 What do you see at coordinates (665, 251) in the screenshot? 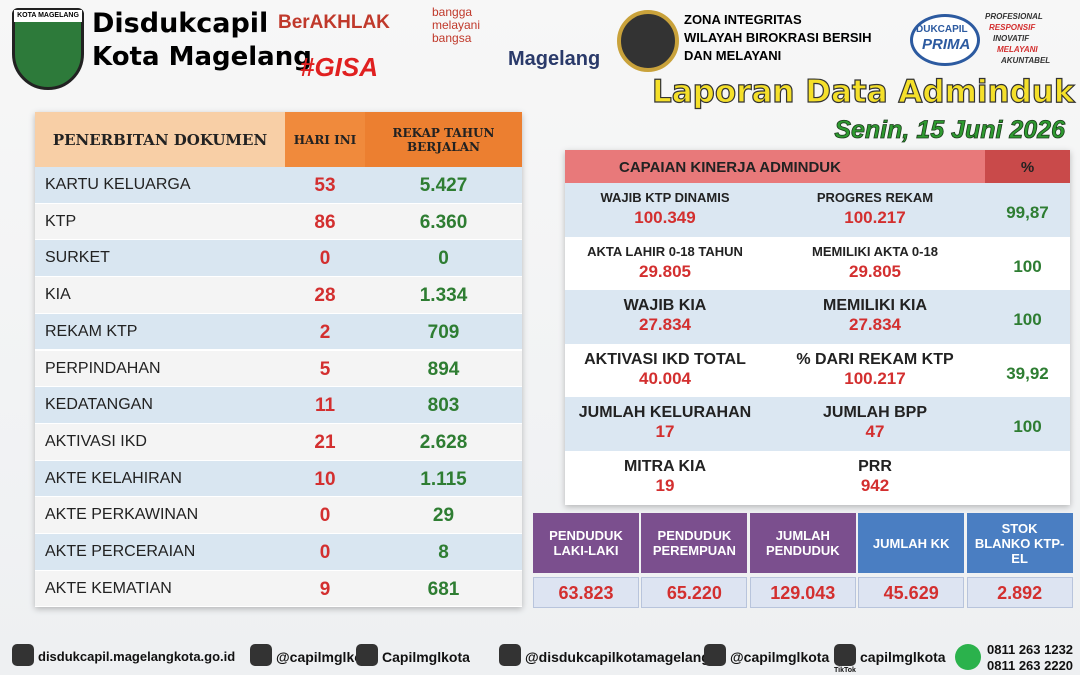
I see `metric-label: AKTA LAHIR 0-18 TAHUN` at bounding box center [665, 251].